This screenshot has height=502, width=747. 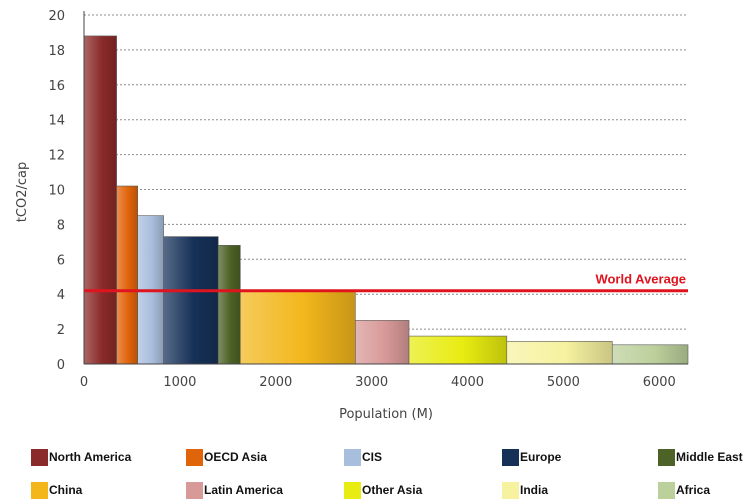 I want to click on world-average-label: World Average, so click(x=640, y=279).